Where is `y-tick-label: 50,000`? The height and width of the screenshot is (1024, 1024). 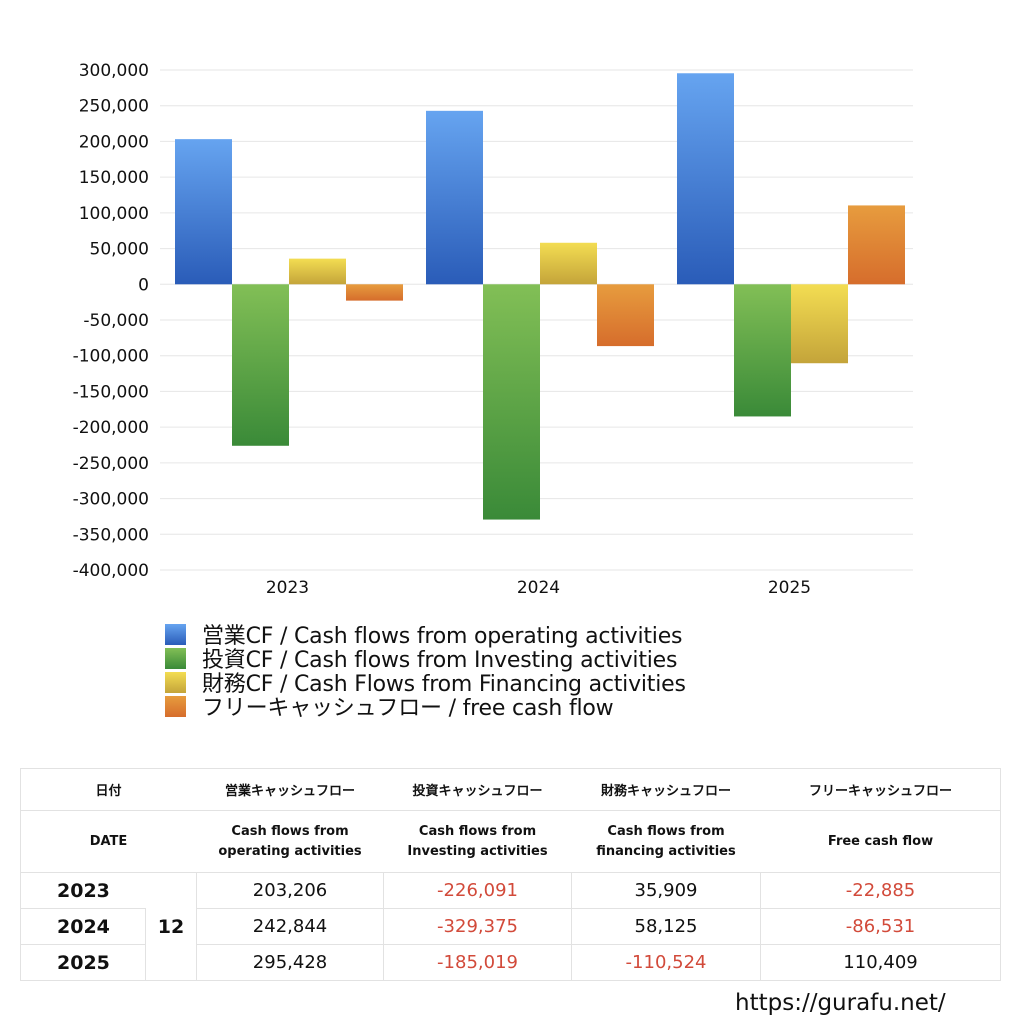
y-tick-label: 50,000 is located at coordinates (119, 250).